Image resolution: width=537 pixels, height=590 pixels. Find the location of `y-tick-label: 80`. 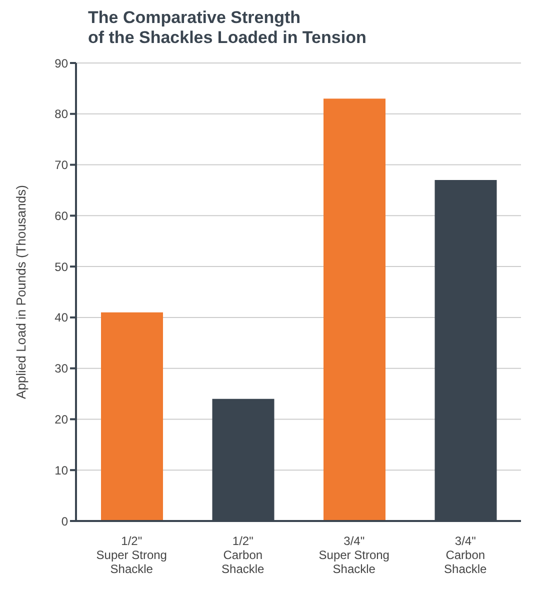

y-tick-label: 80 is located at coordinates (61, 114).